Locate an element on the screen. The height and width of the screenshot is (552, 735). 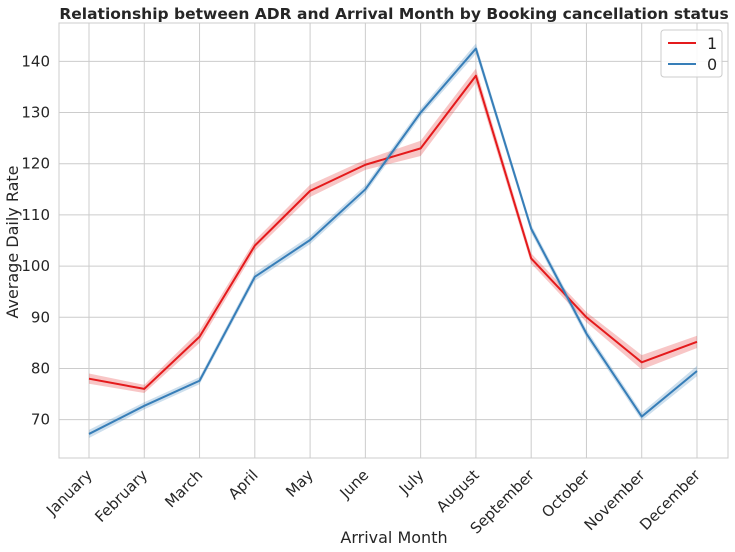
y-tick-label: 130 is located at coordinates (35, 113).